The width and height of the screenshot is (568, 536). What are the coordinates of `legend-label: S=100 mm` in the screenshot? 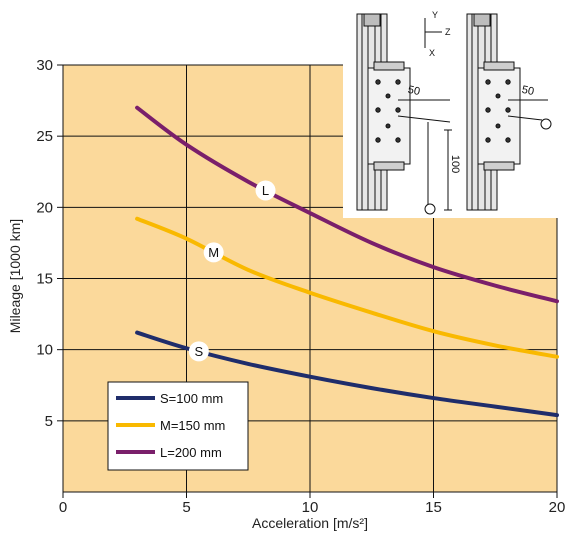 It's located at (191, 398).